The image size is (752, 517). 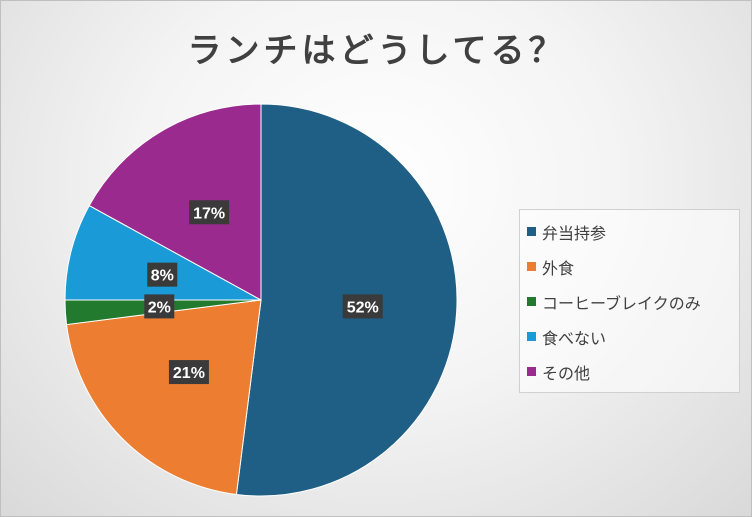 I want to click on legend-label: コーヒーブレイクのみ, so click(x=621, y=303).